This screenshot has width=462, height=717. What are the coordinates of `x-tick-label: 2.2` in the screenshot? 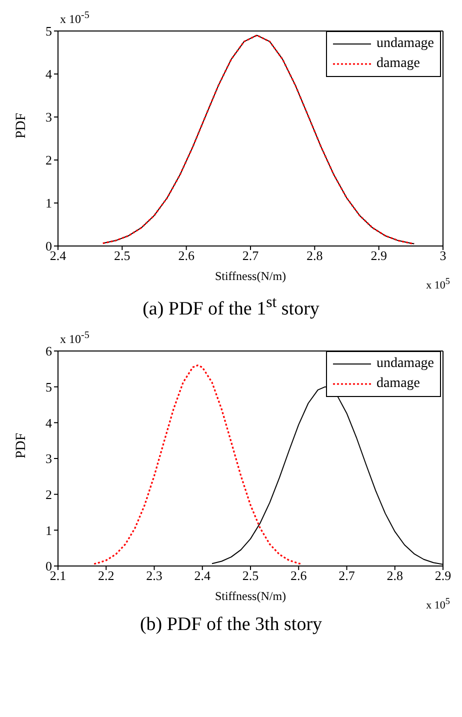 It's located at (106, 576).